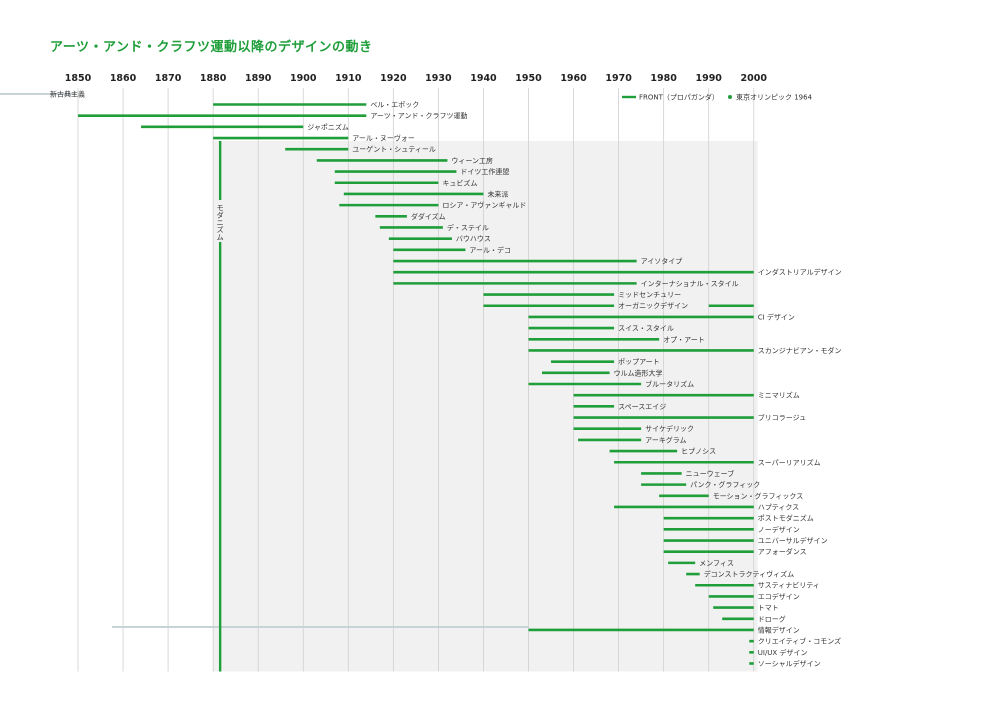  What do you see at coordinates (618, 78) in the screenshot?
I see `x-tick-label: 1970` at bounding box center [618, 78].